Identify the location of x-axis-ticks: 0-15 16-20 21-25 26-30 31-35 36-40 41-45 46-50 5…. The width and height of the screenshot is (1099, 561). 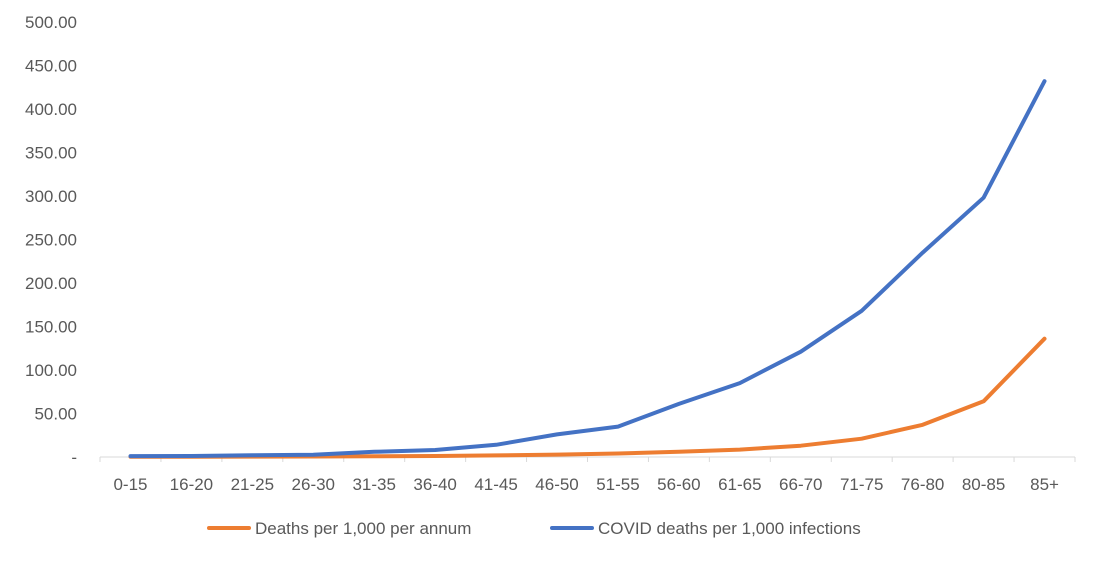
(586, 484).